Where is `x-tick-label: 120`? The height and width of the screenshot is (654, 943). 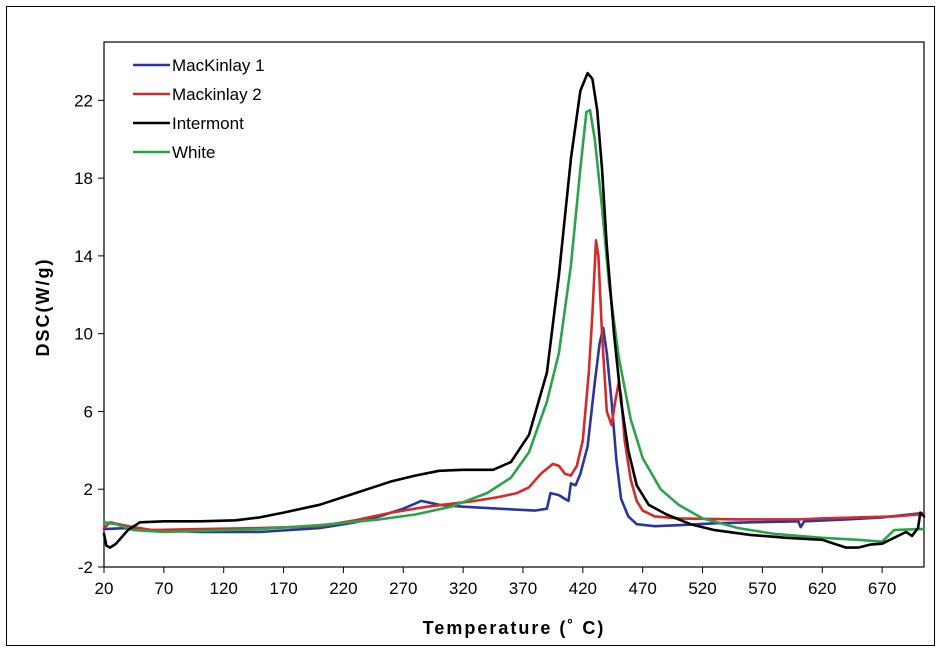
x-tick-label: 120 is located at coordinates (224, 588).